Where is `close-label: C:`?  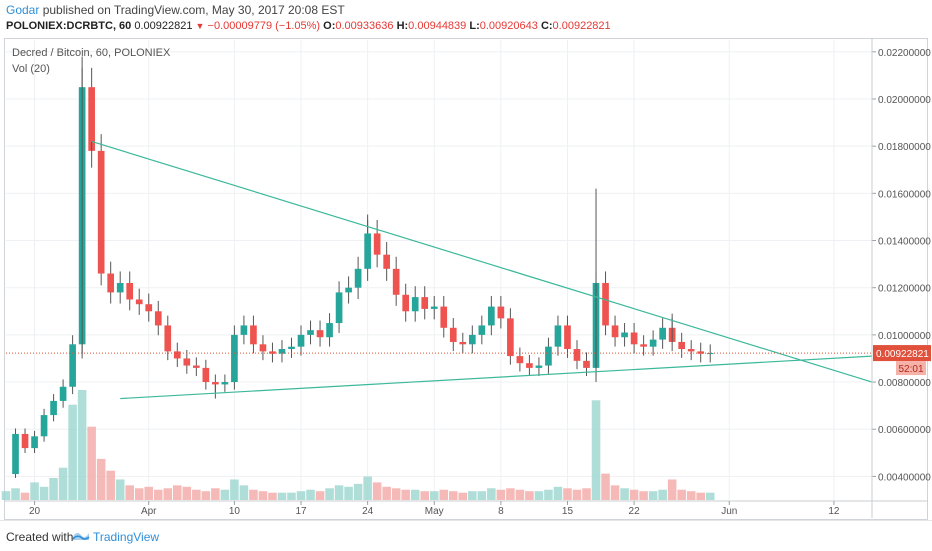 close-label: C: is located at coordinates (546, 26).